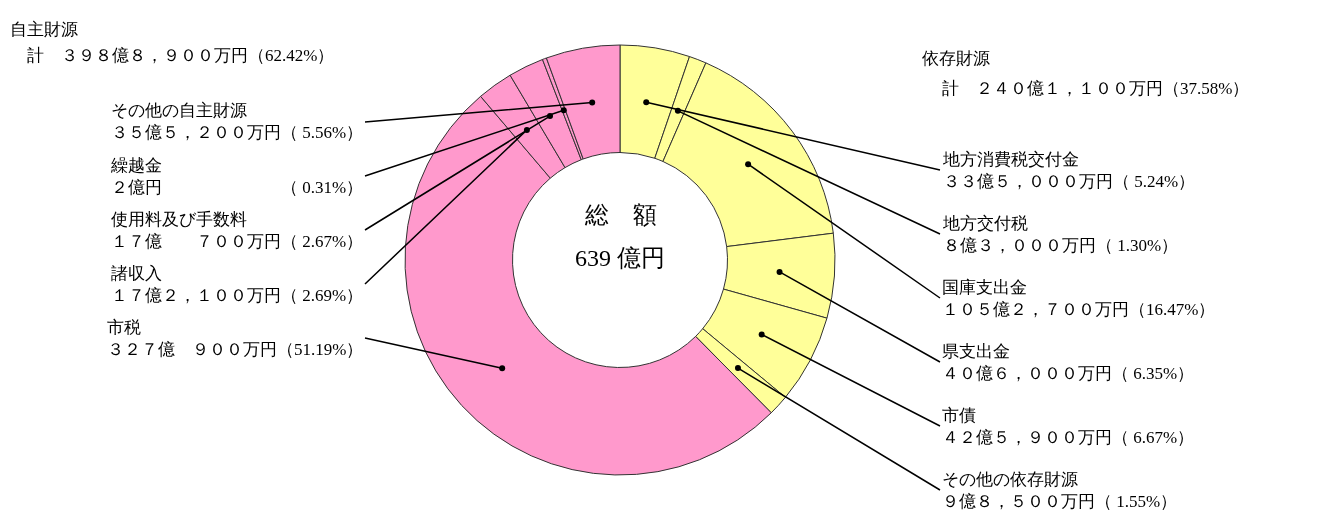 The height and width of the screenshot is (517, 1319). I want to click on slice-label: 繰越金, so click(136, 165).